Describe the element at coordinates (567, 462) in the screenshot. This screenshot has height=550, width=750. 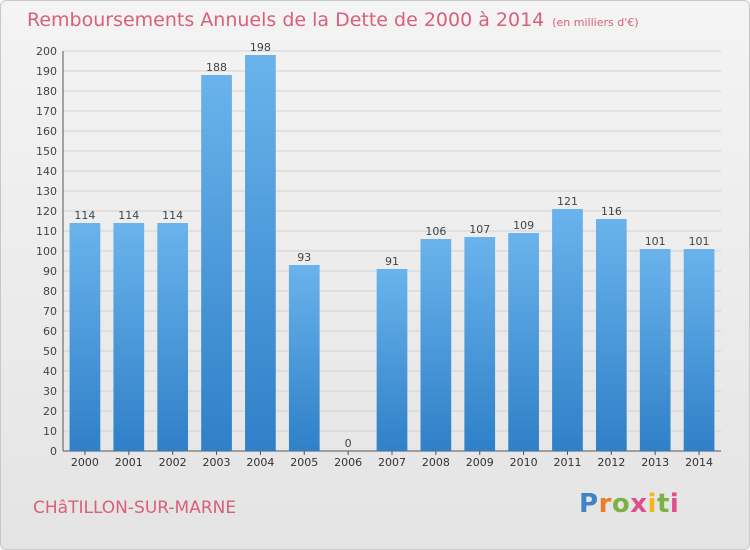
I see `x-tick-label-2011: 2011` at that location.